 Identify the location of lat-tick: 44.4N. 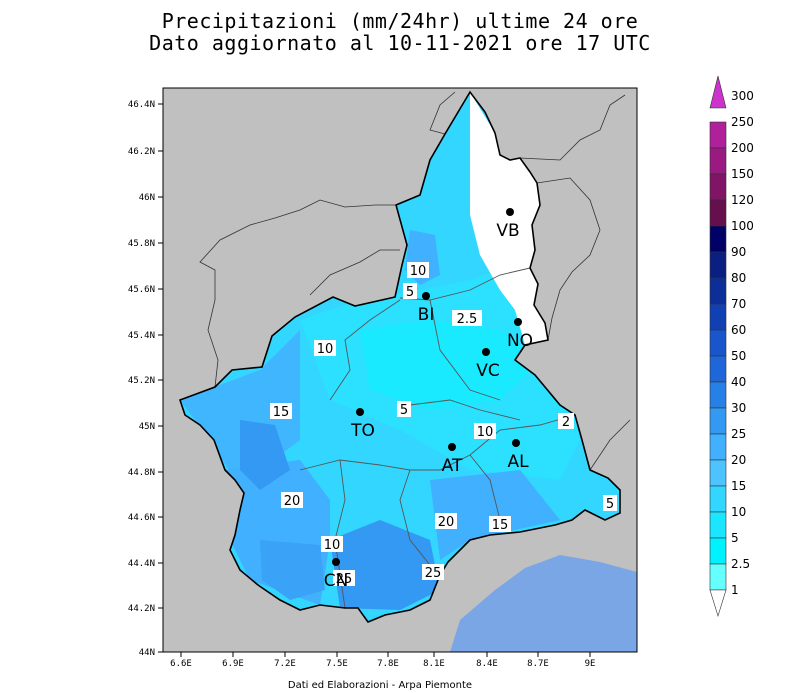
(145, 564).